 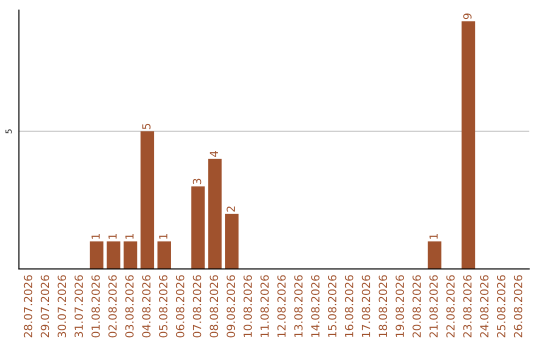 What do you see at coordinates (264, 306) in the screenshot?
I see `x-tick-label: 11.08.2026` at bounding box center [264, 306].